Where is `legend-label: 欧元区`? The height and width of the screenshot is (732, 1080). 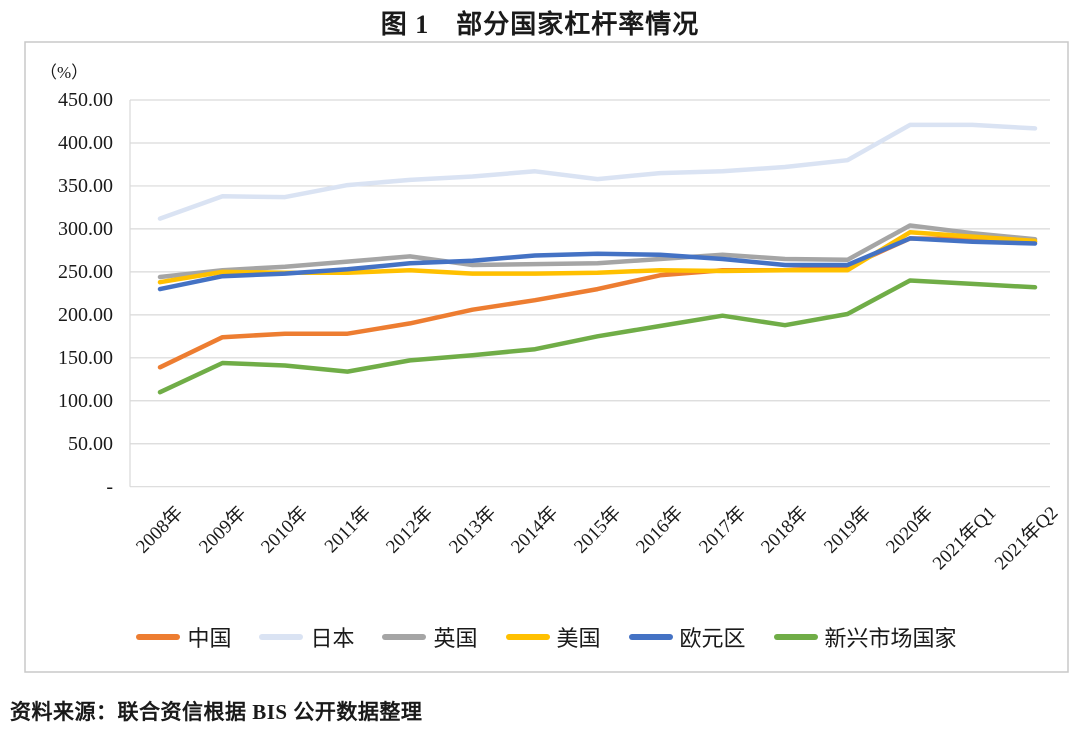 legend-label: 欧元区 is located at coordinates (712, 638).